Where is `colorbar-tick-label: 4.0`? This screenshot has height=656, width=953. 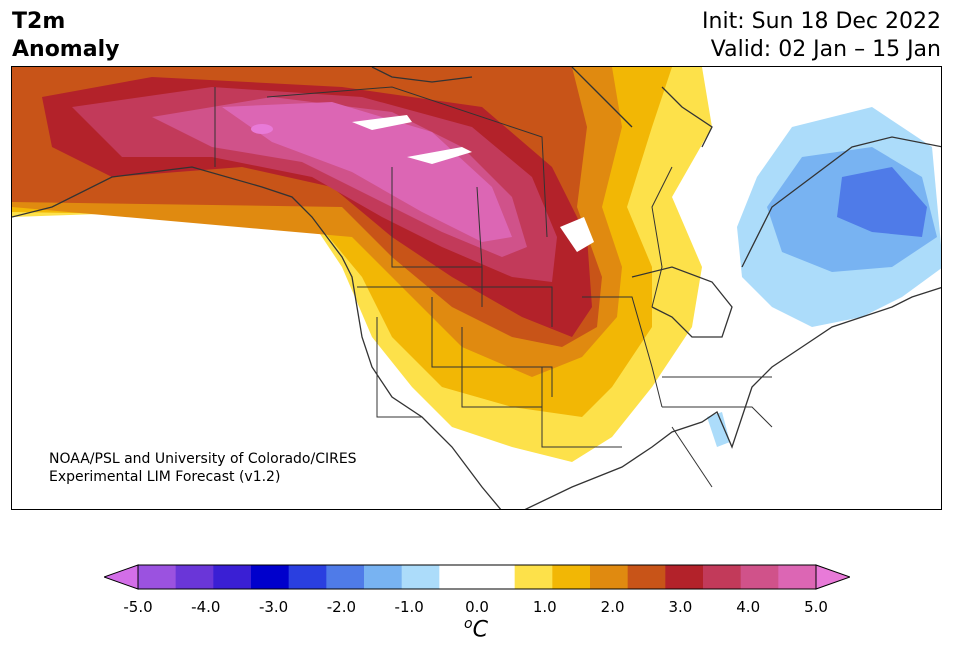 colorbar-tick-label: 4.0 is located at coordinates (748, 607).